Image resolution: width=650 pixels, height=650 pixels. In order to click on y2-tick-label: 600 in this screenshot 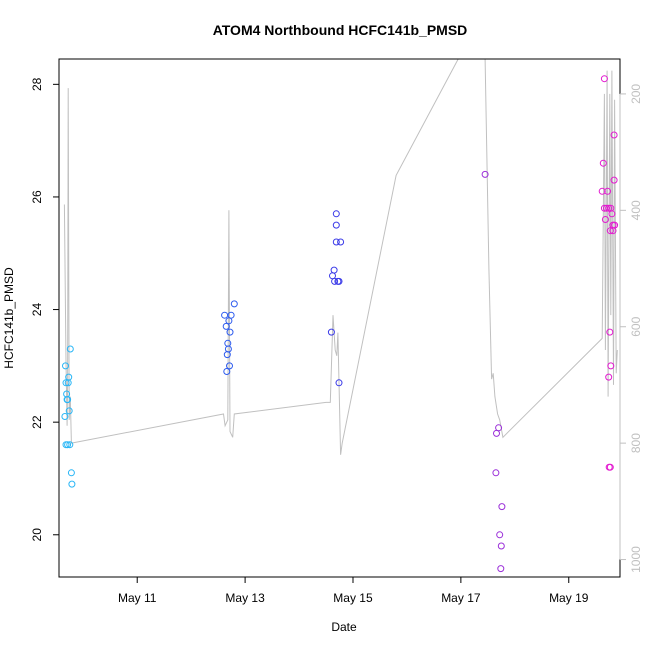, I will do `click(636, 326)`.